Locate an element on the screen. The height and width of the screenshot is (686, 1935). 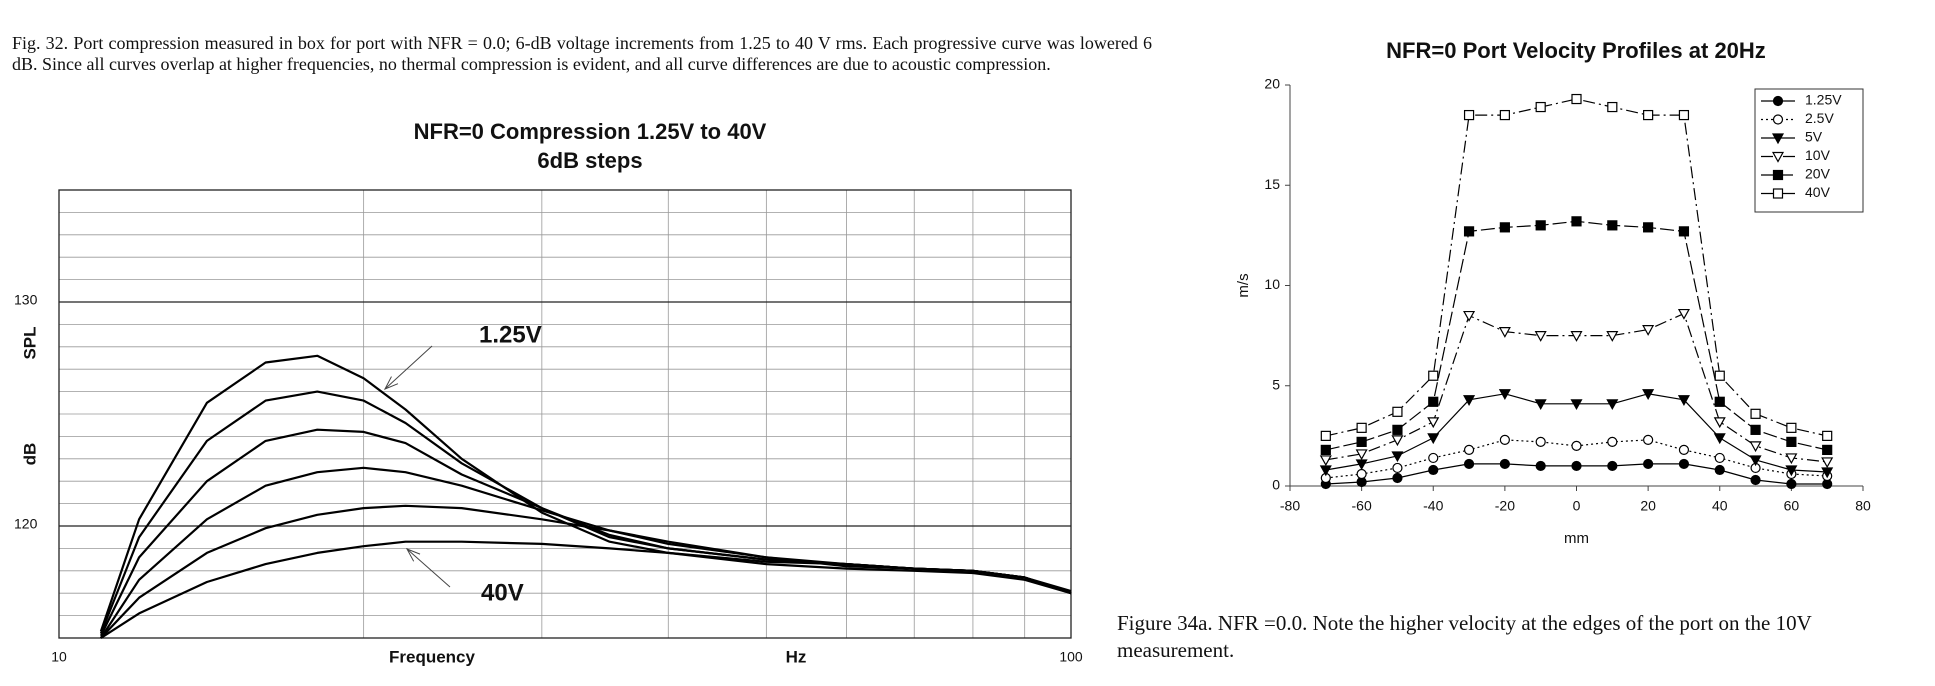
x-tick-label: 10 is located at coordinates (59, 657).